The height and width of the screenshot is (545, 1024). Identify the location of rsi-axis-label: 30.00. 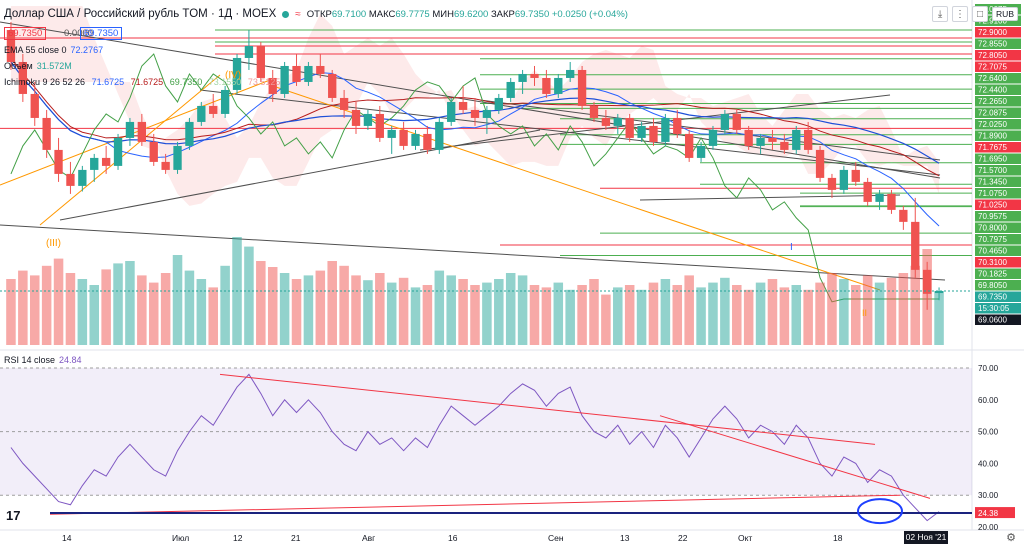
(988, 495).